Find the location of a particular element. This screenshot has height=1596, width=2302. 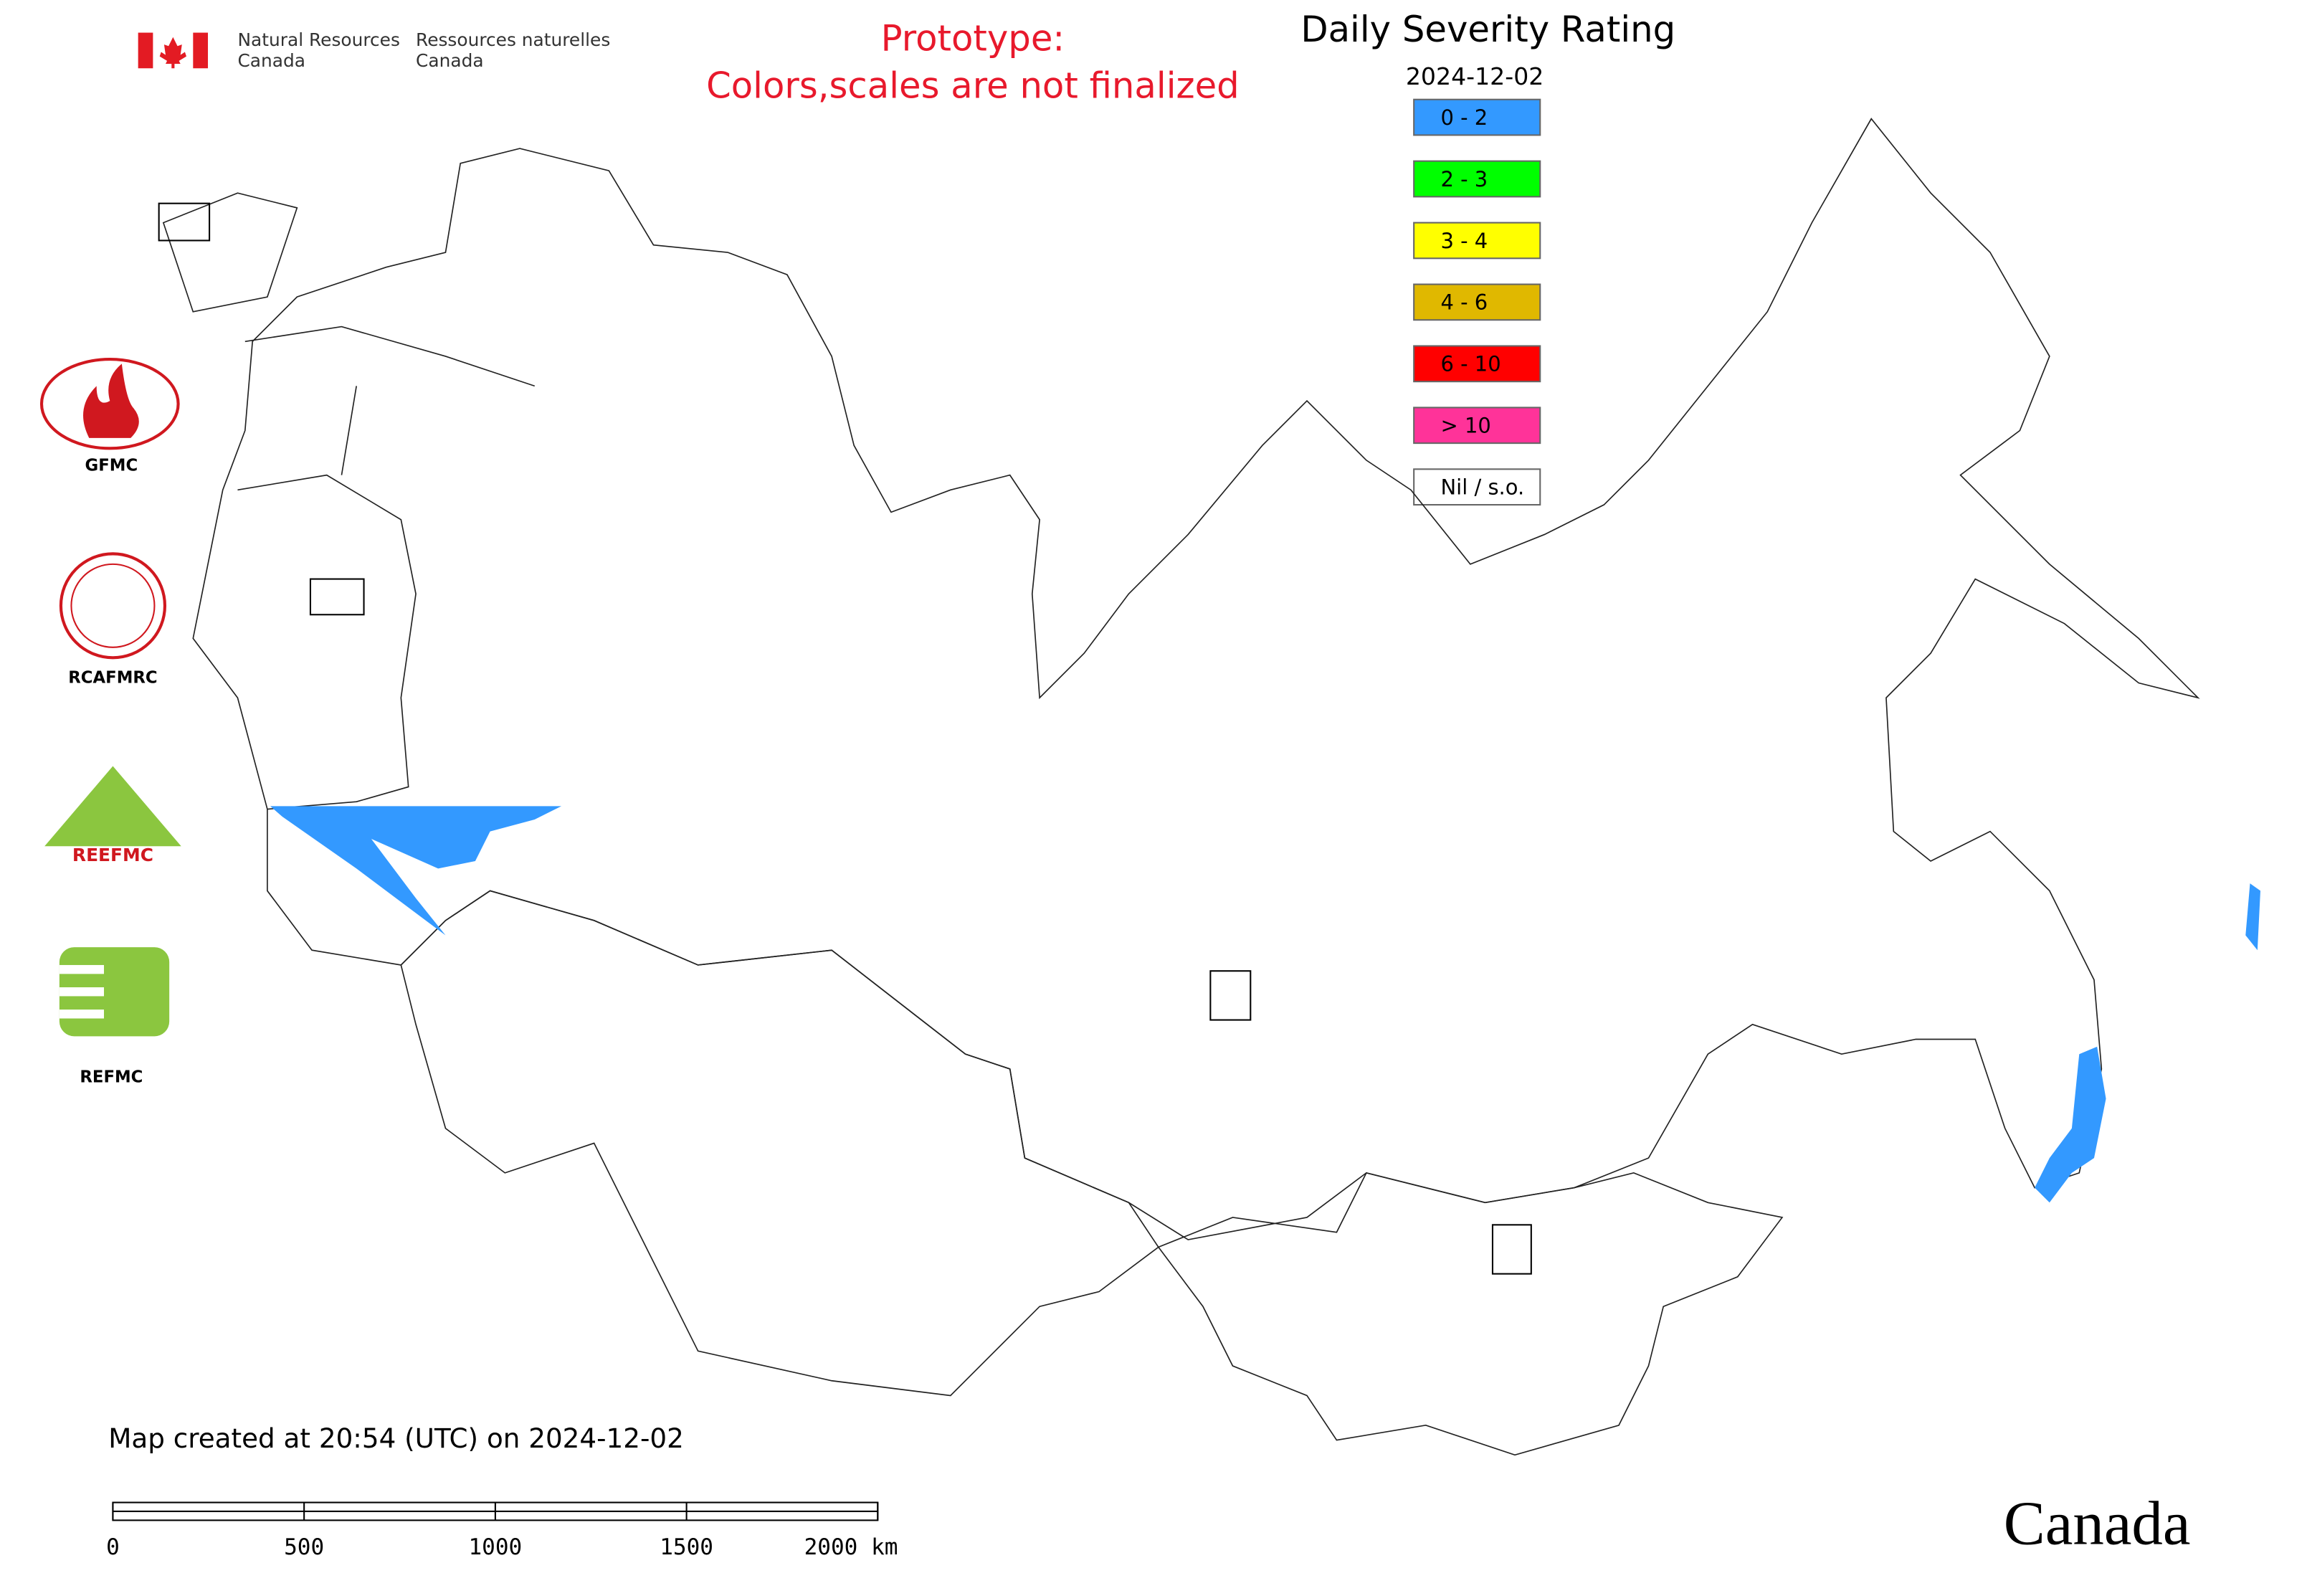

legend: 0 - 2 2 - 3 3 - 4 4 - 6 6 - 10 > 10 Nil / s.o. is located at coordinates (1477, 302).